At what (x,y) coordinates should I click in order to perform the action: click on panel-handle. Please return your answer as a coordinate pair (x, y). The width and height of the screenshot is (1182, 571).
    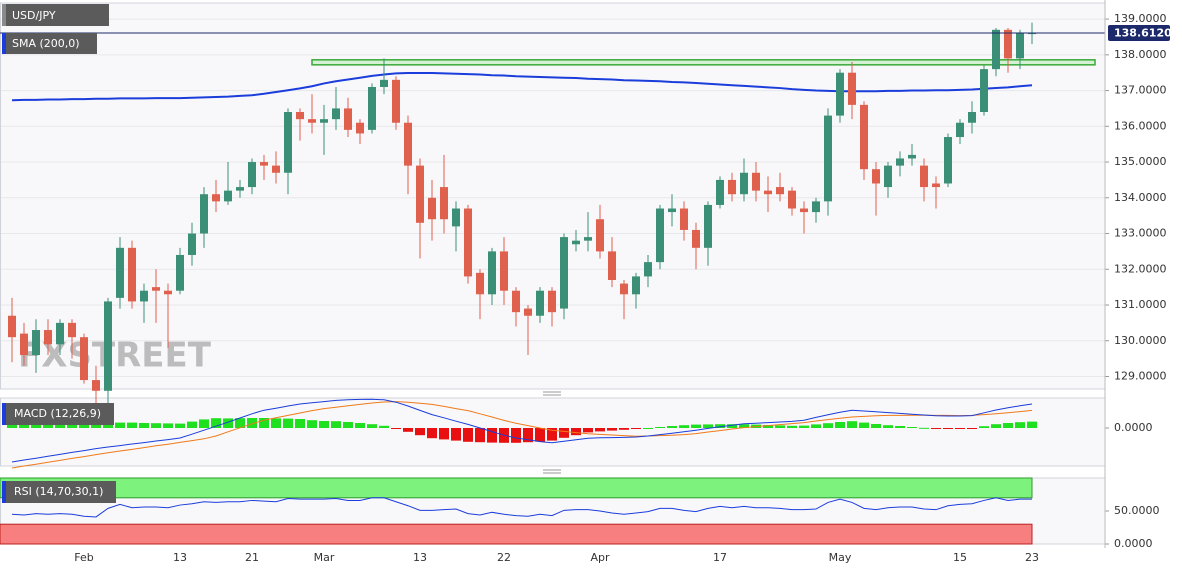
    Looking at the image, I should click on (552, 432).